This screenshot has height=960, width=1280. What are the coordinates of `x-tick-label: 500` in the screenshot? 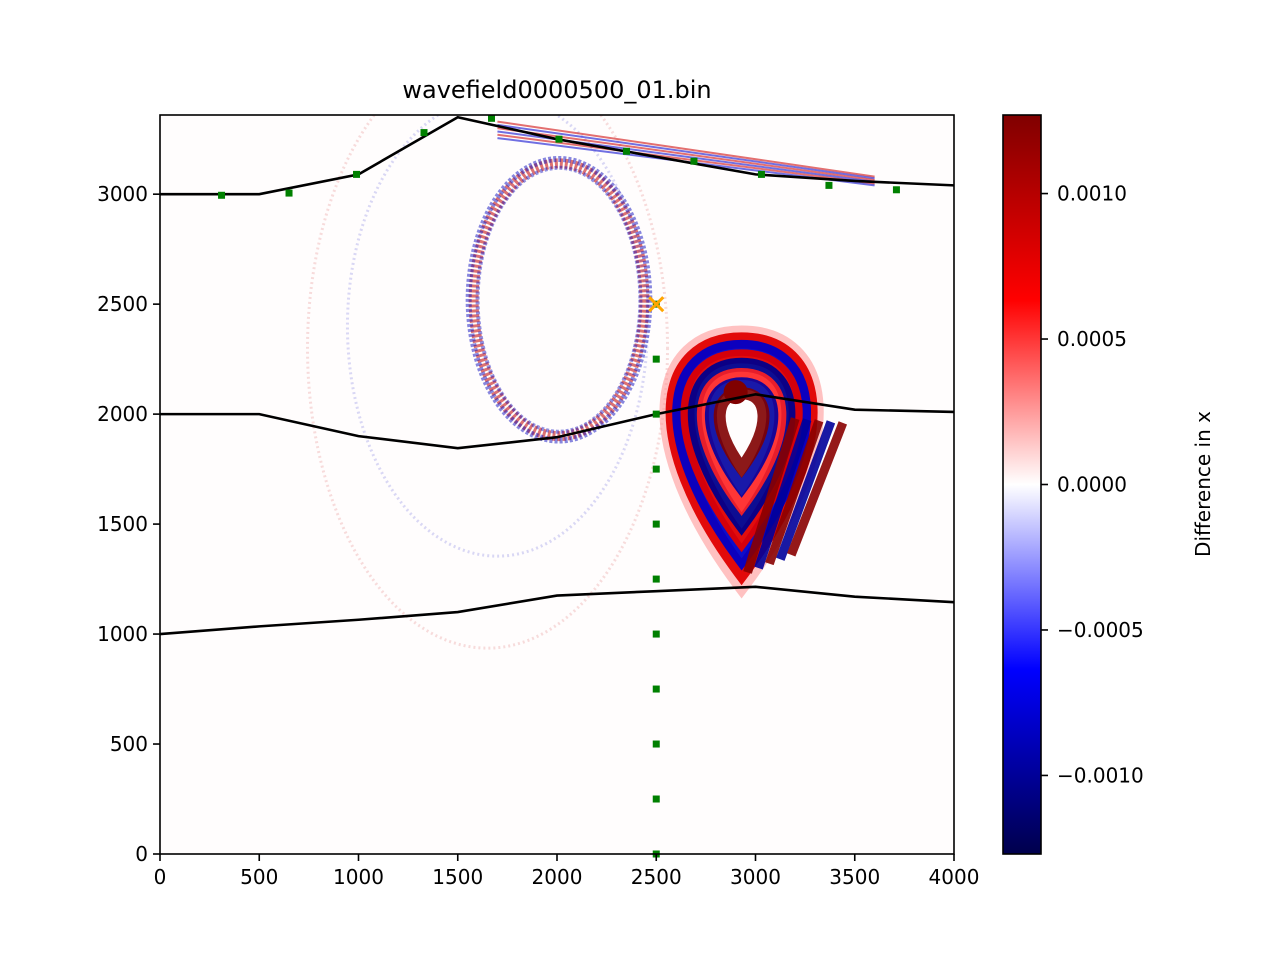 It's located at (259, 877).